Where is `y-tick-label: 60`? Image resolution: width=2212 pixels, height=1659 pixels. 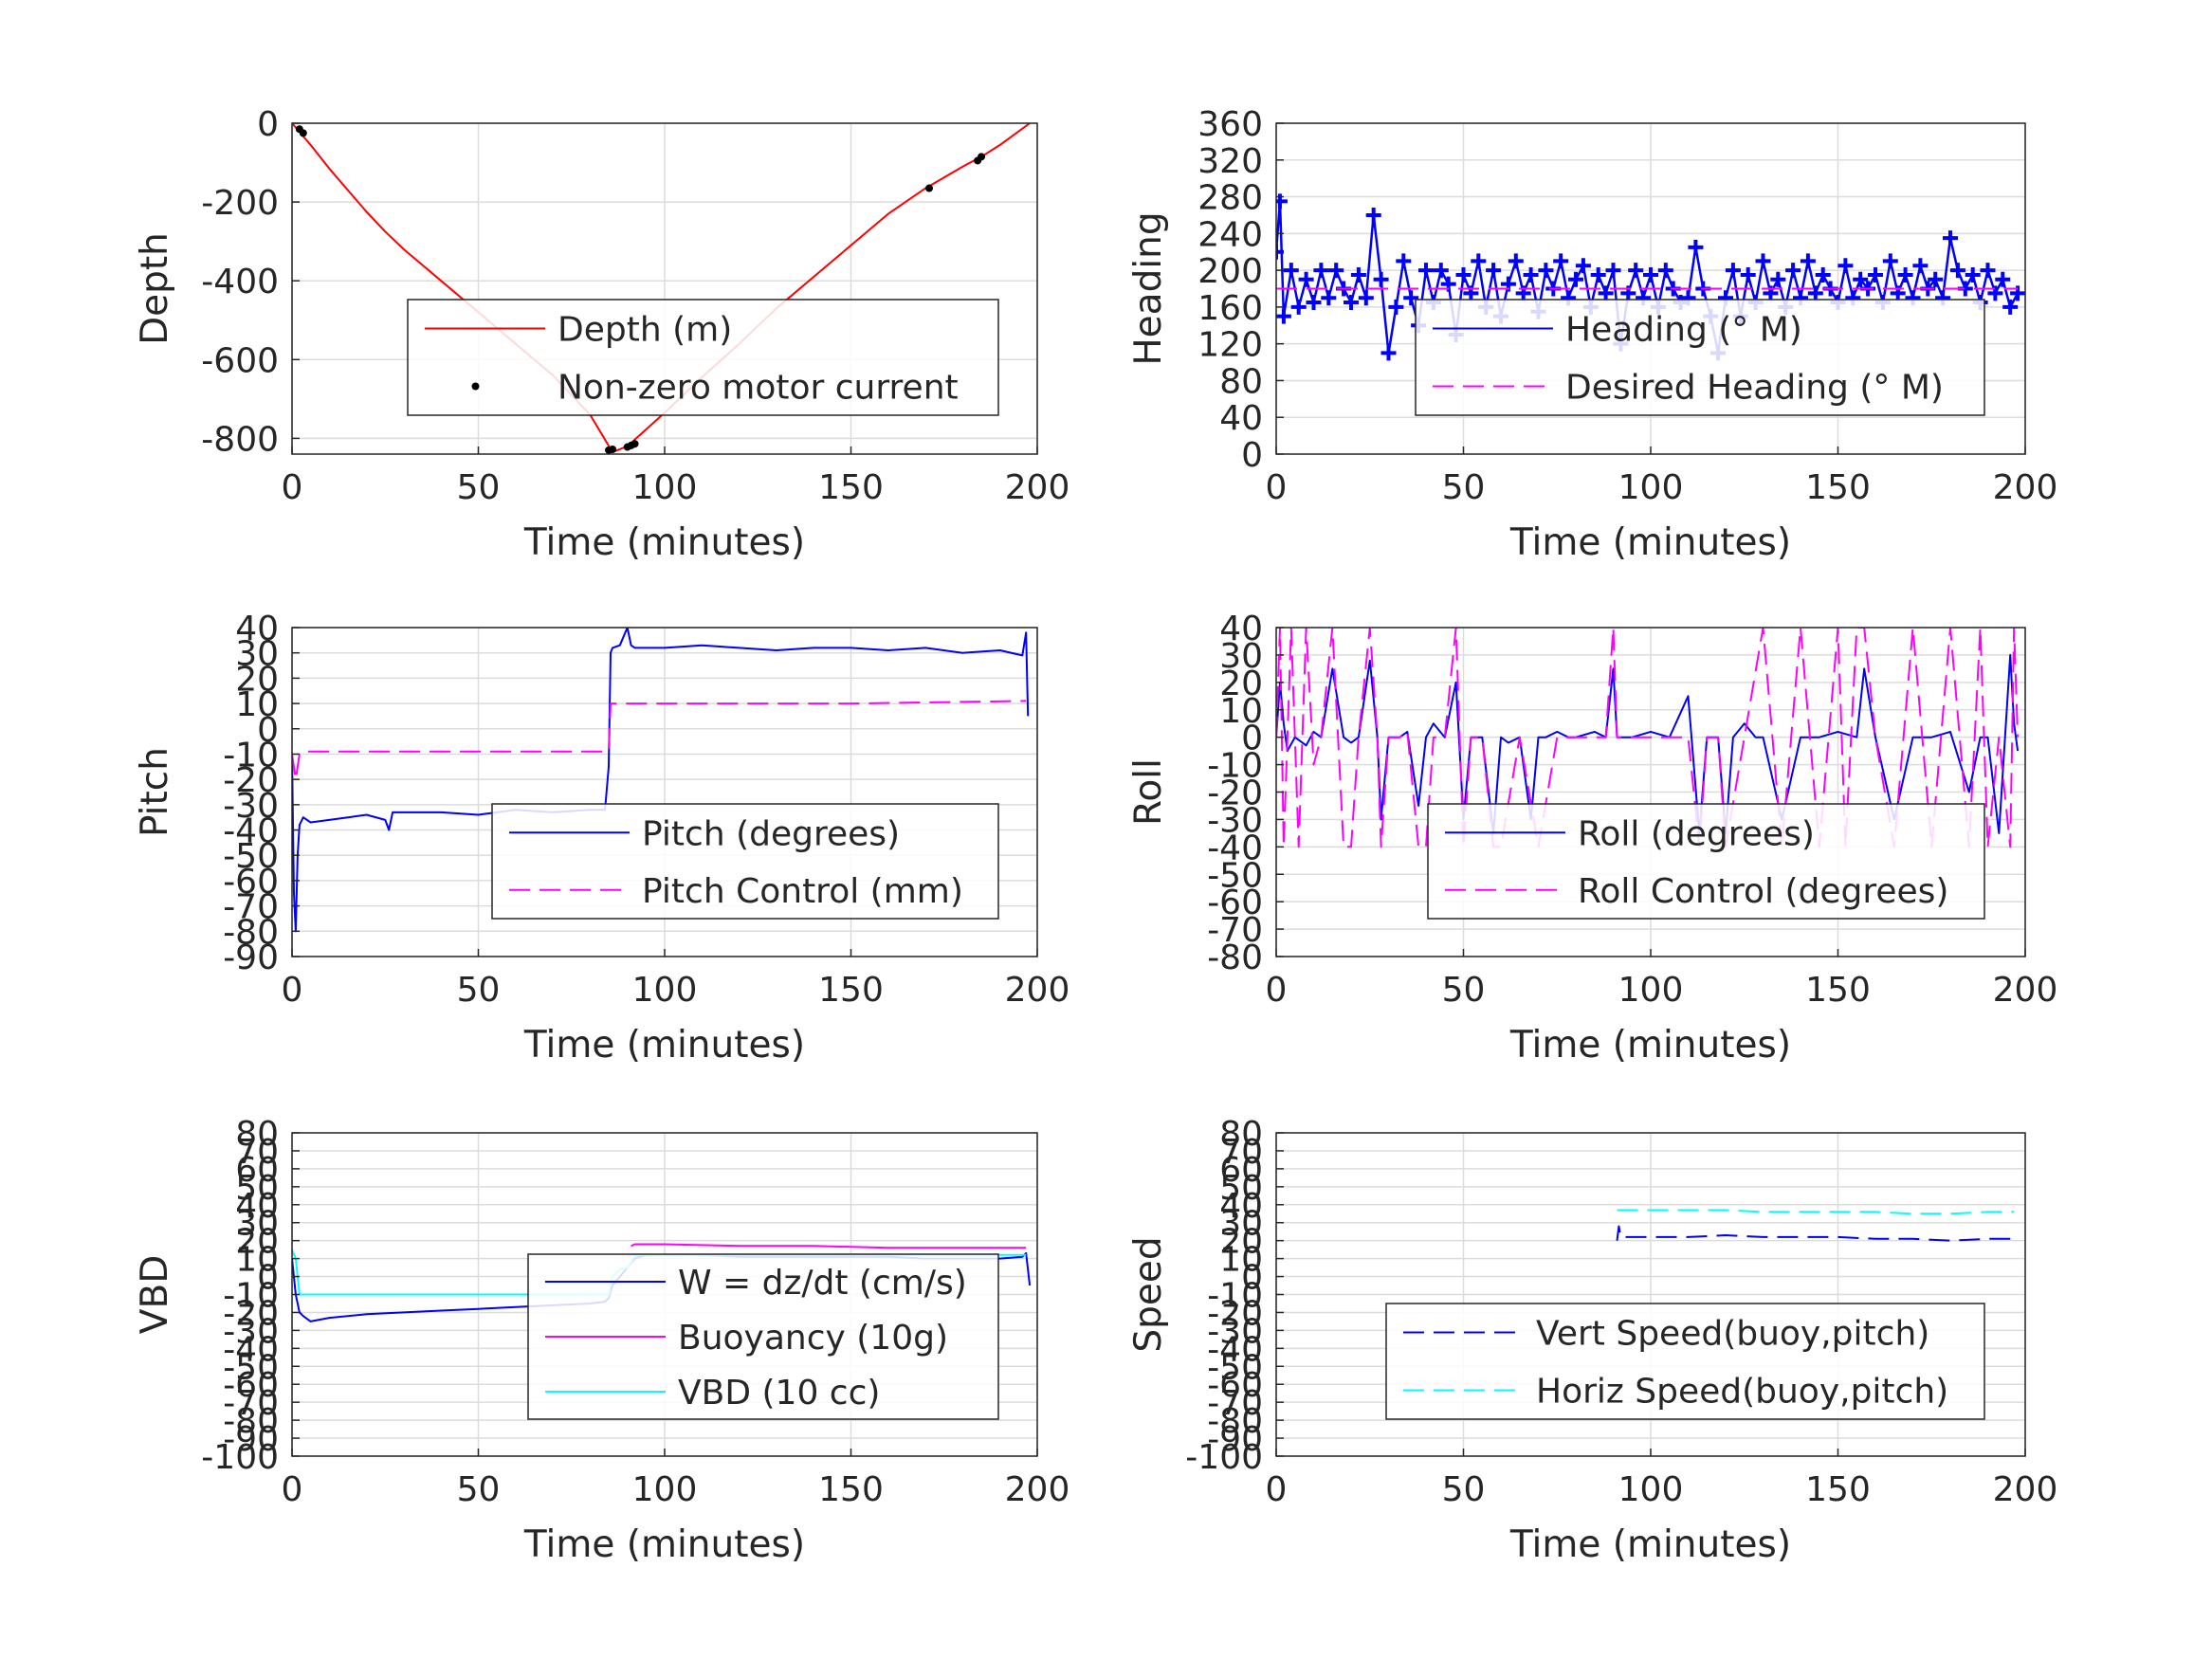
y-tick-label: 60 is located at coordinates (257, 1170).